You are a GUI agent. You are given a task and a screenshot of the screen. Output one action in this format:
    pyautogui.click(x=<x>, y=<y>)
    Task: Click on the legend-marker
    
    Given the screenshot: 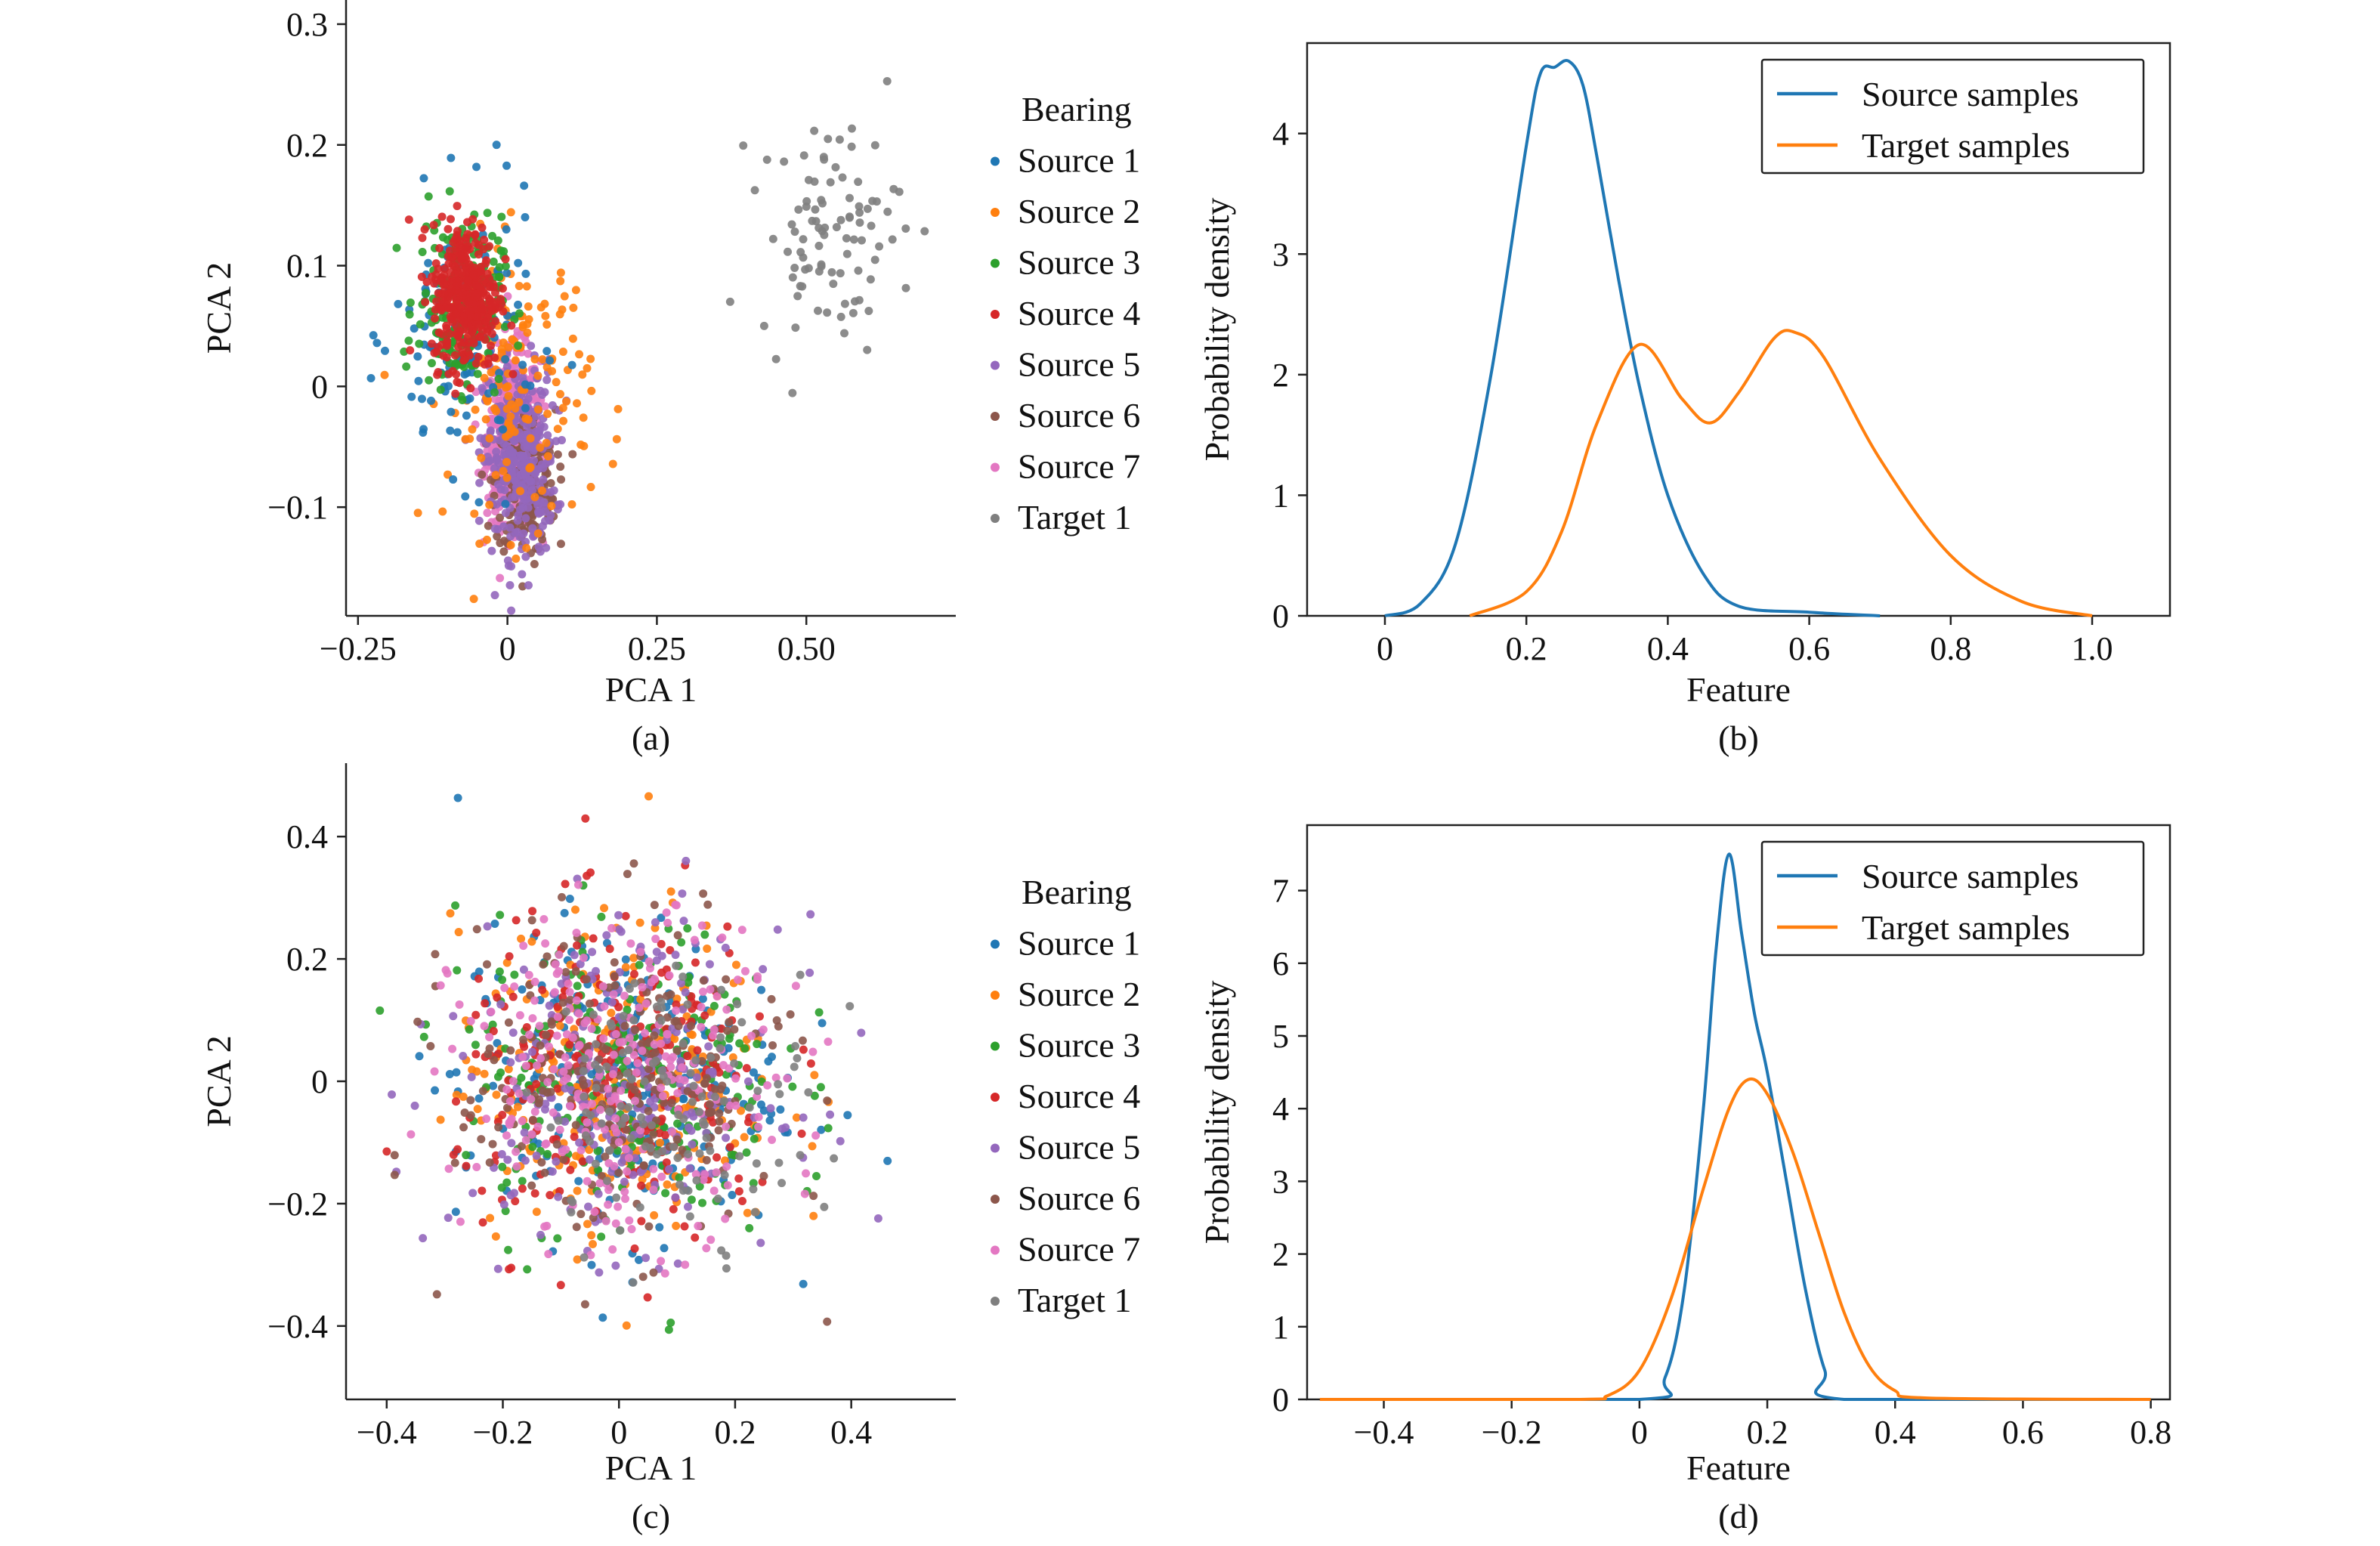 What is the action you would take?
    pyautogui.click(x=995, y=161)
    